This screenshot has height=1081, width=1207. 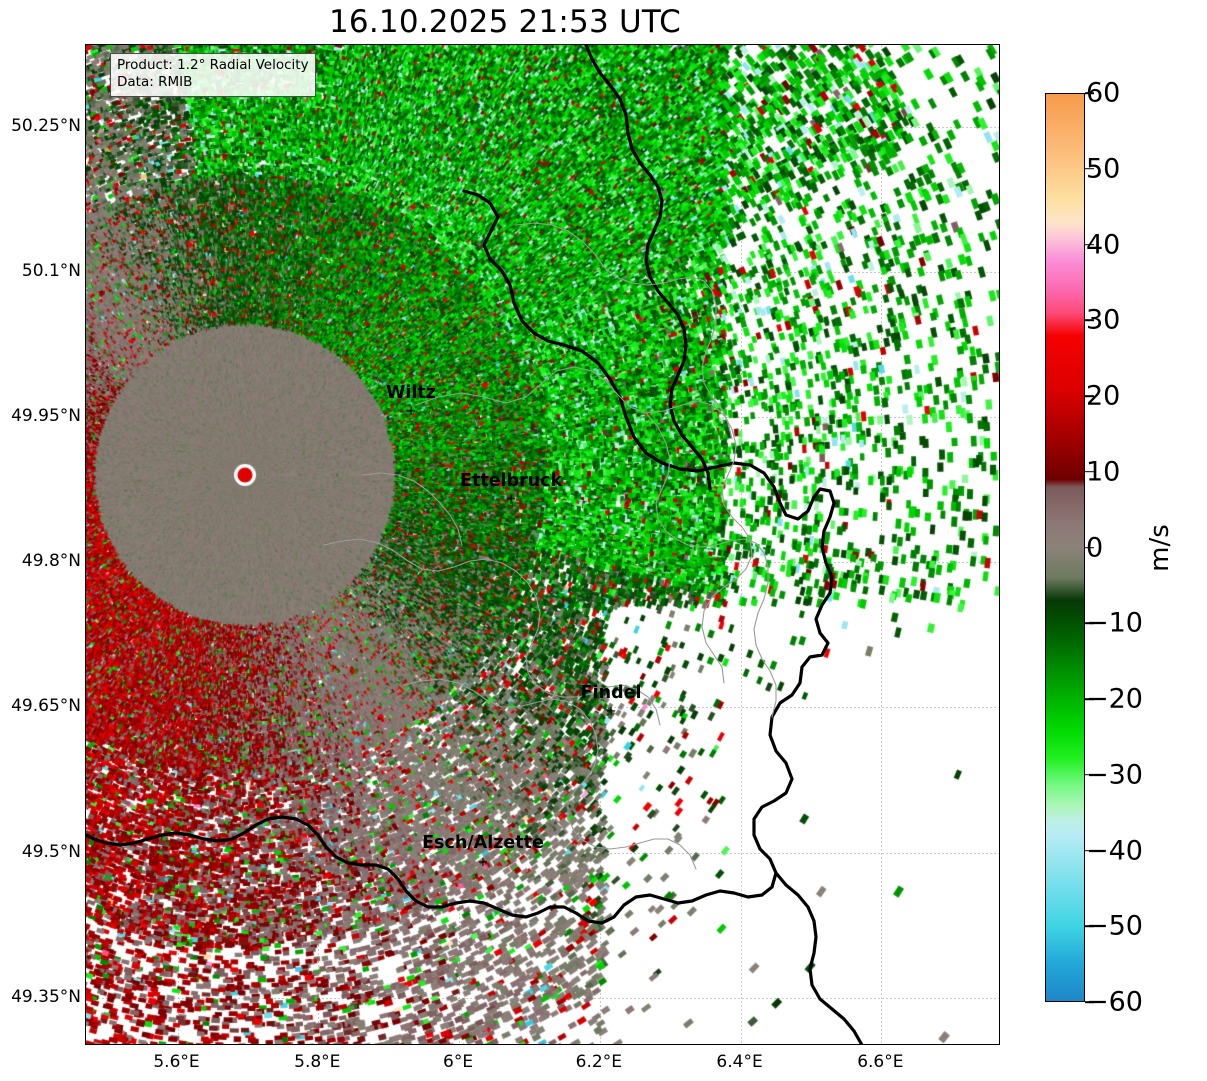 I want to click on colorbar-tick-label: 10, so click(x=1103, y=472).